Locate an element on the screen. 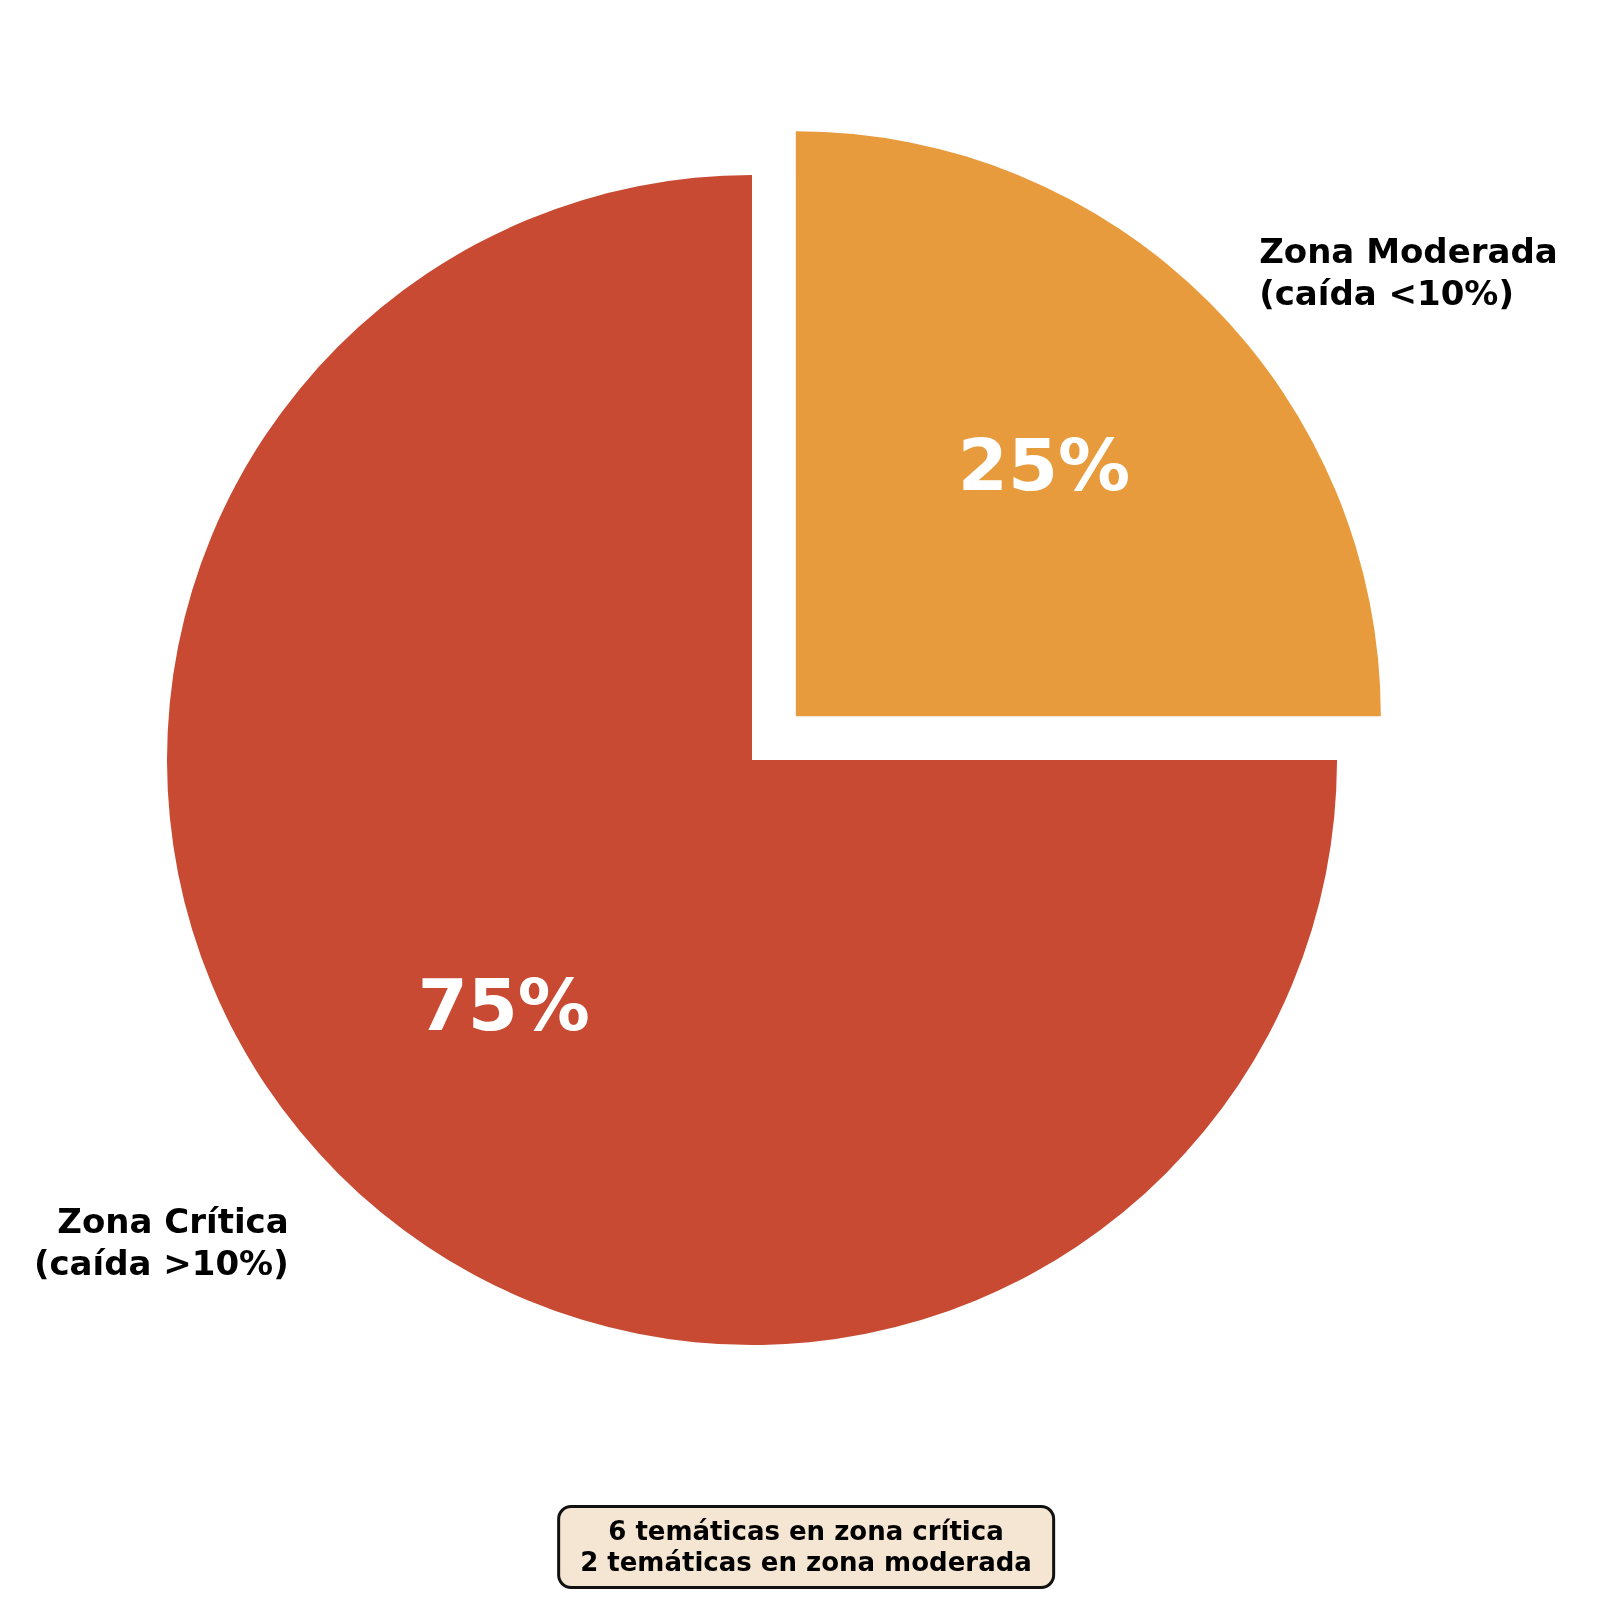 The width and height of the screenshot is (1612, 1602). slice-label: Zona Moderada (caída <10%) is located at coordinates (1408, 271).